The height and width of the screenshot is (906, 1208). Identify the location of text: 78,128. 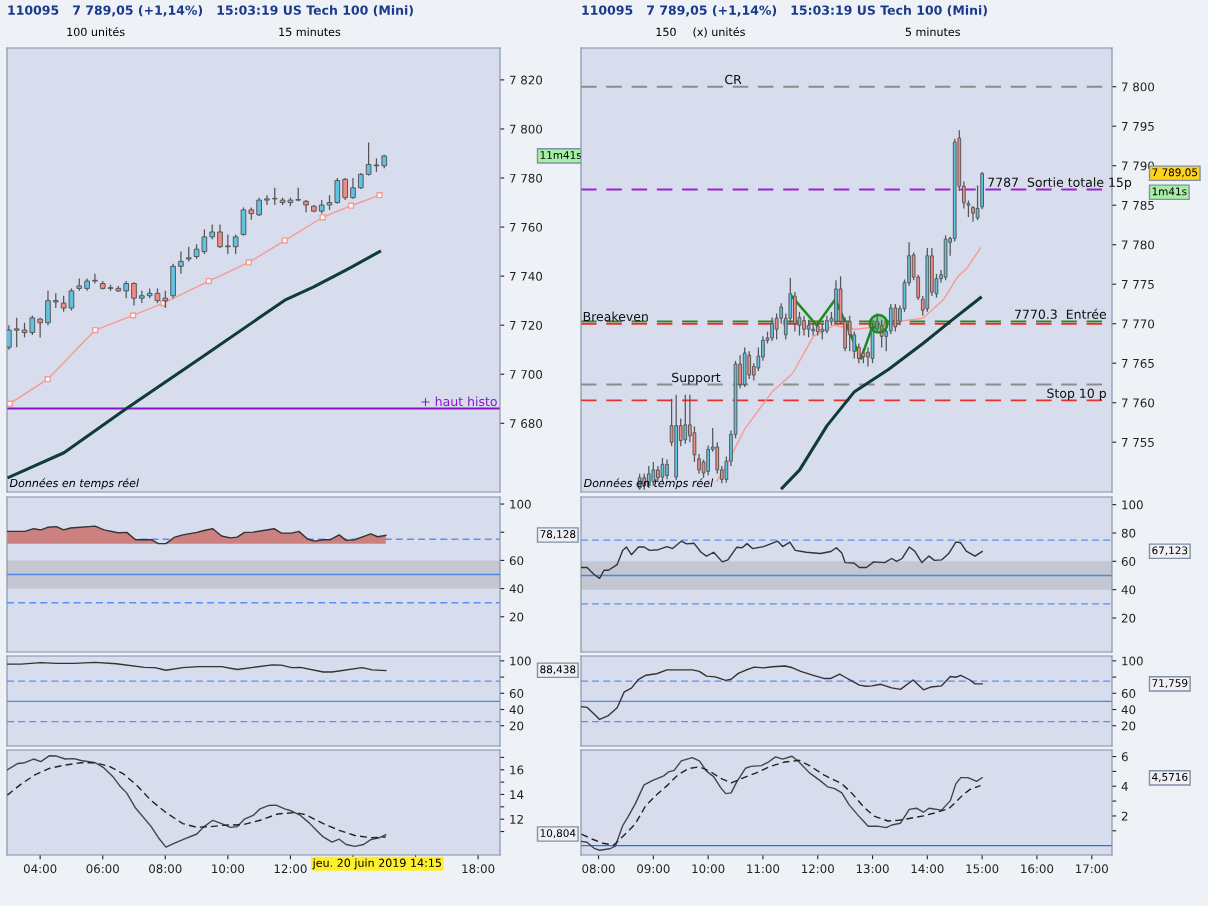
(558, 535).